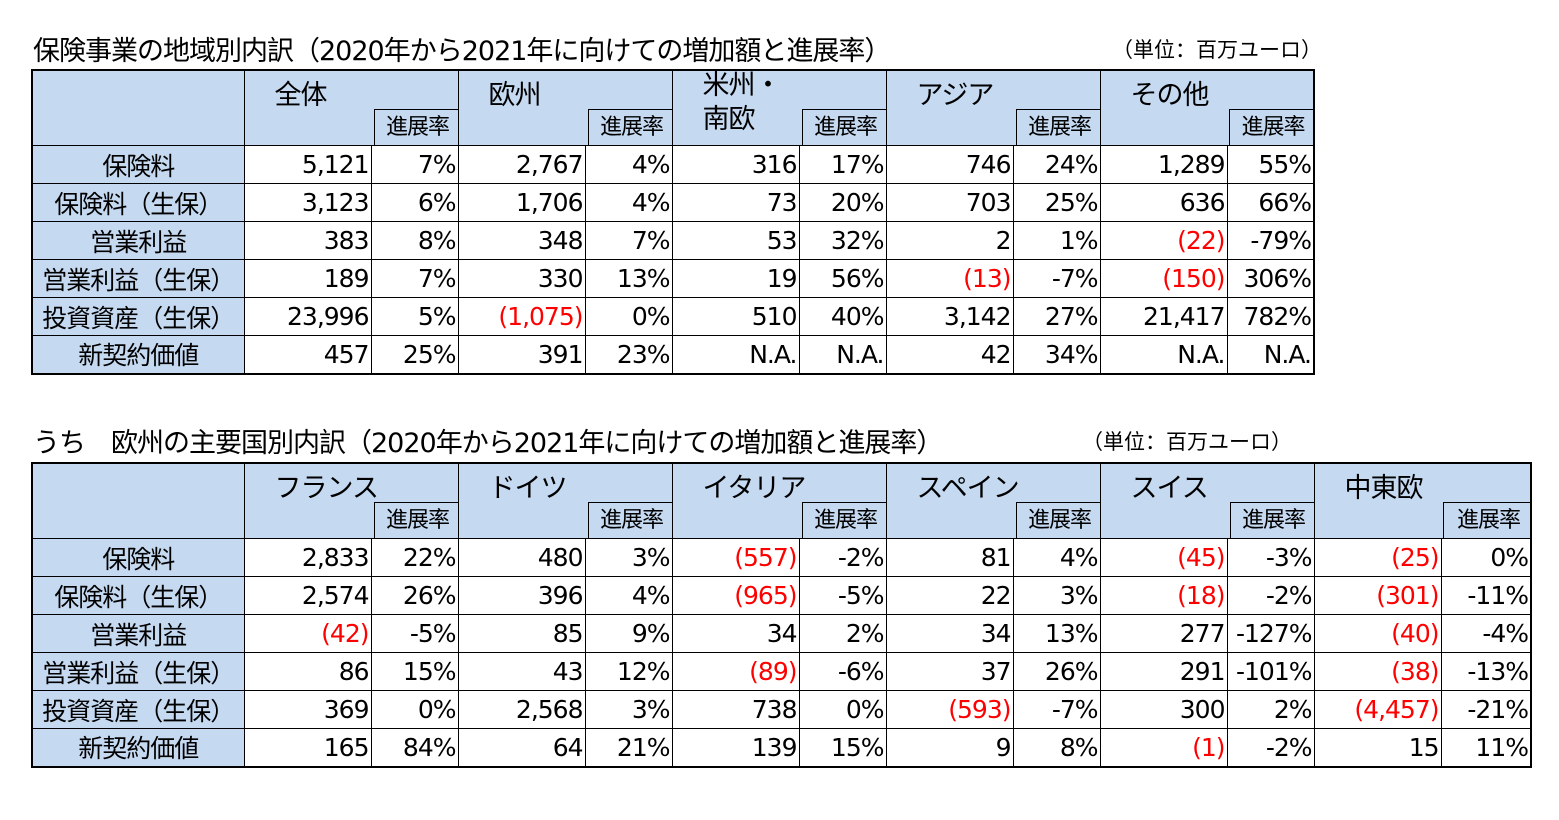 Image resolution: width=1559 pixels, height=820 pixels. Describe the element at coordinates (307, 316) in the screenshot. I see `value-cell: 23,996` at that location.